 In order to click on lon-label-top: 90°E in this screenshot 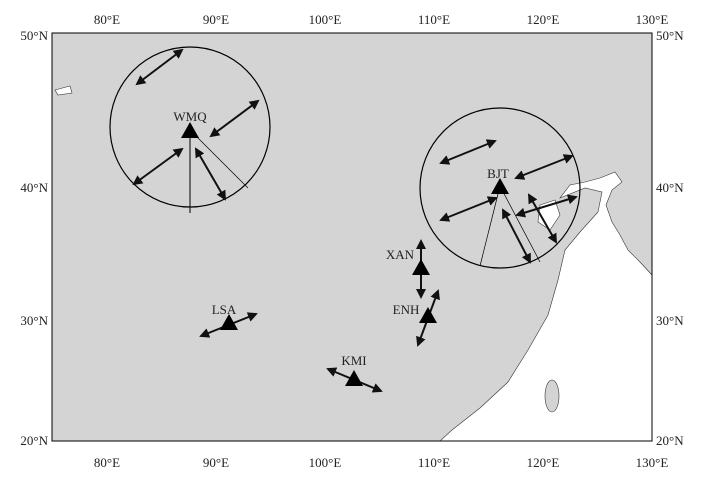, I will do `click(216, 19)`.